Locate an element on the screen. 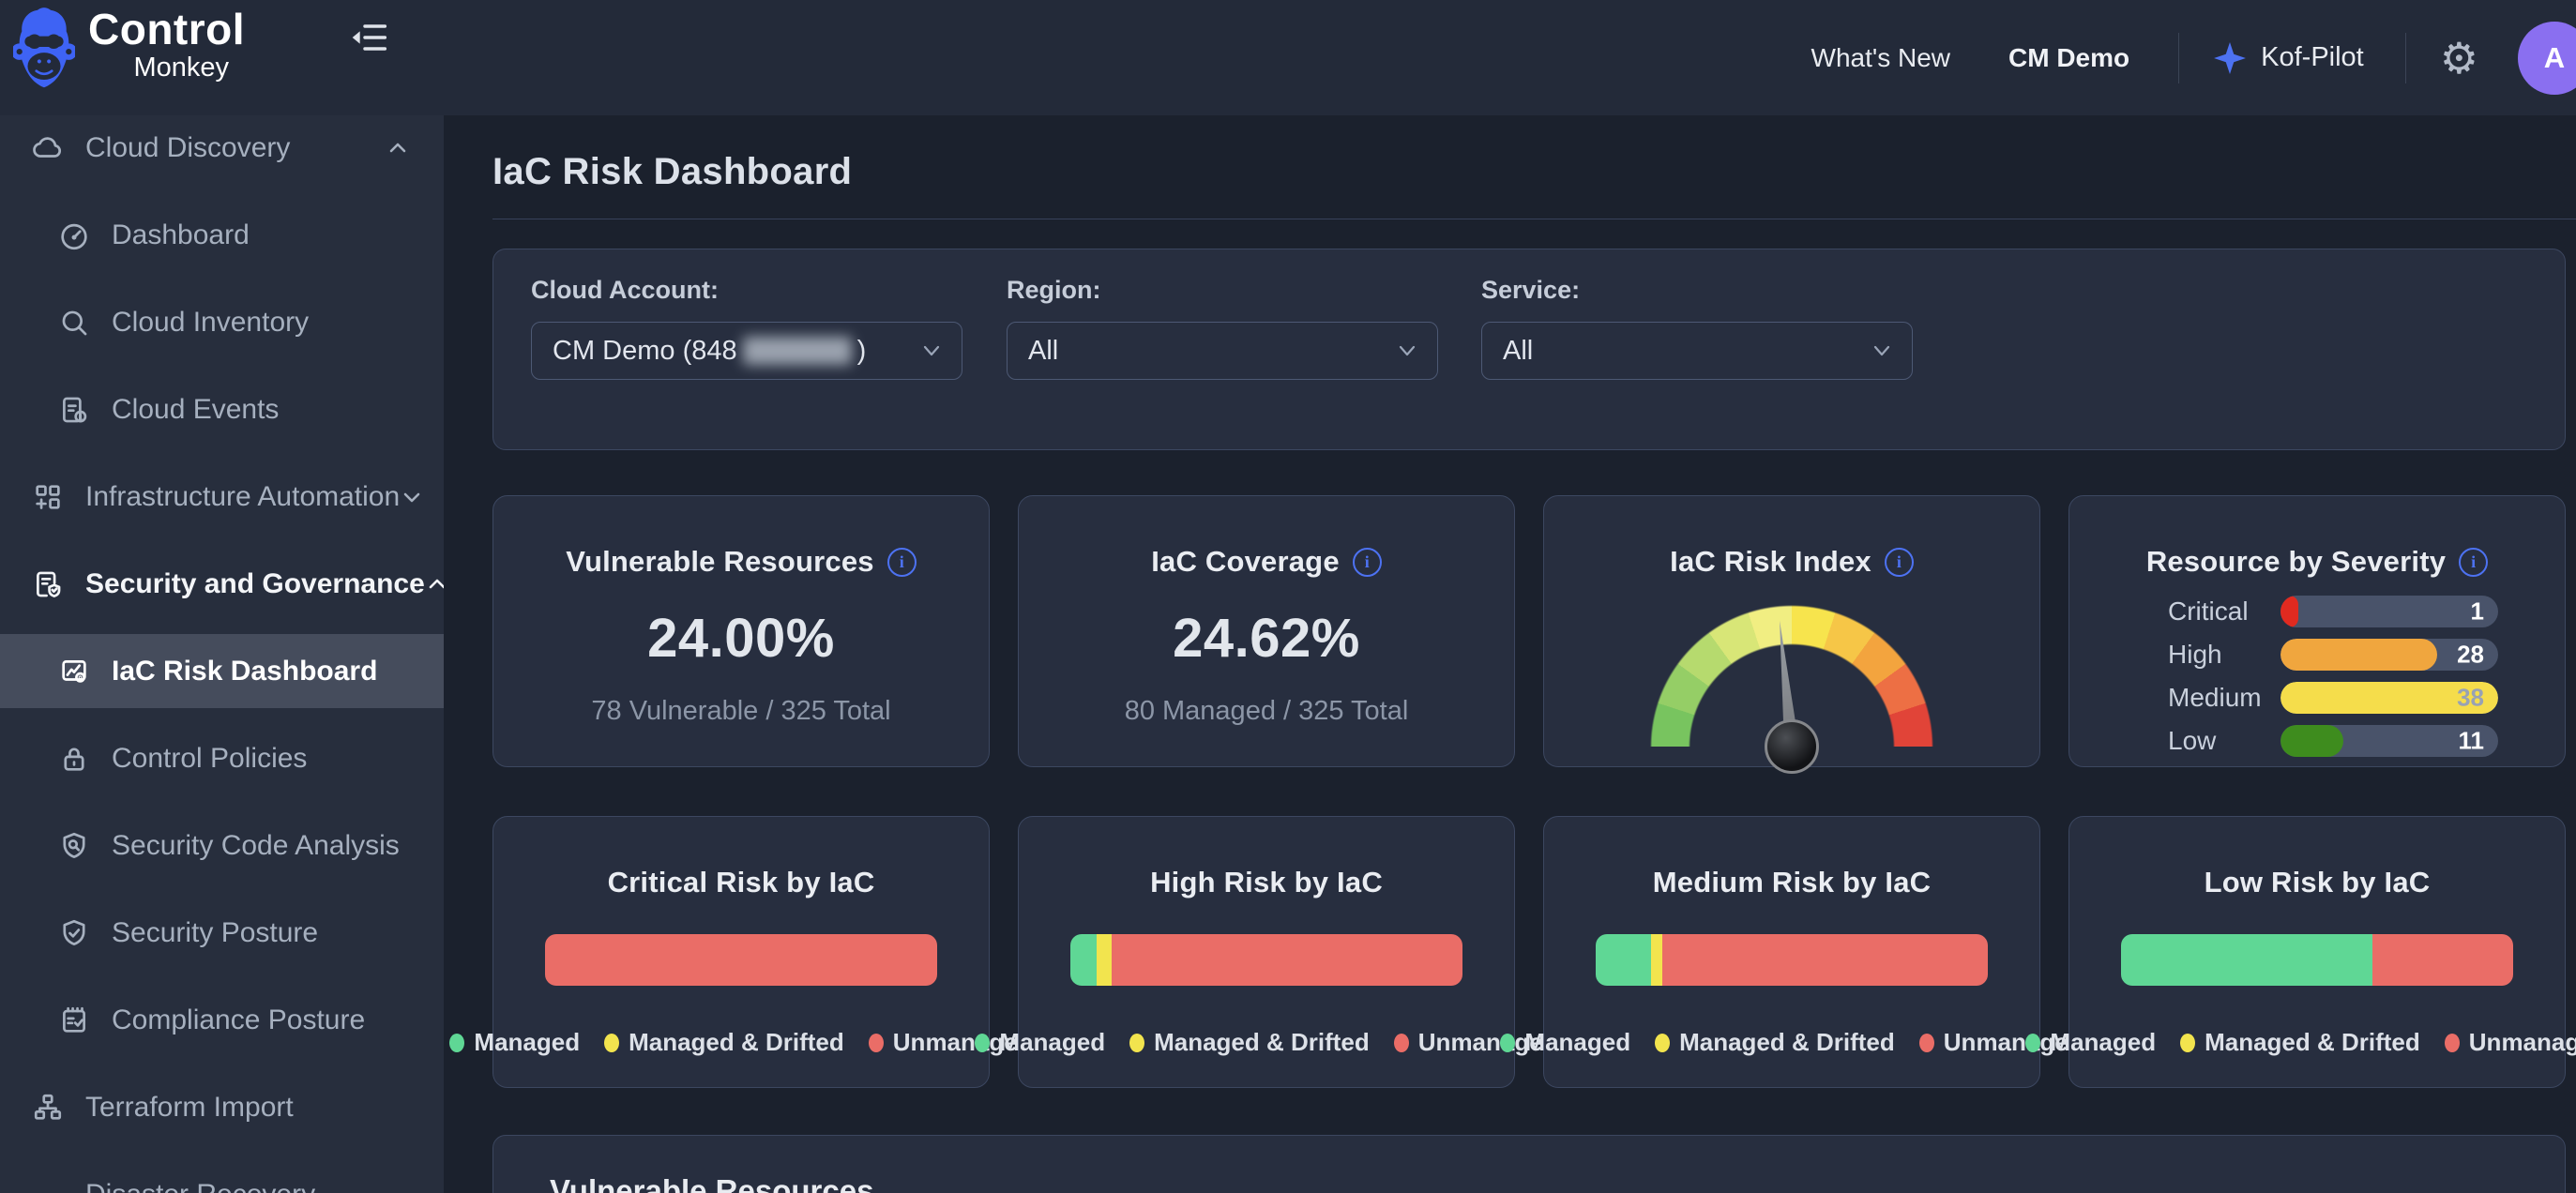 The height and width of the screenshot is (1193, 2576). settings-gear-icon: ⚙ is located at coordinates (2458, 58).